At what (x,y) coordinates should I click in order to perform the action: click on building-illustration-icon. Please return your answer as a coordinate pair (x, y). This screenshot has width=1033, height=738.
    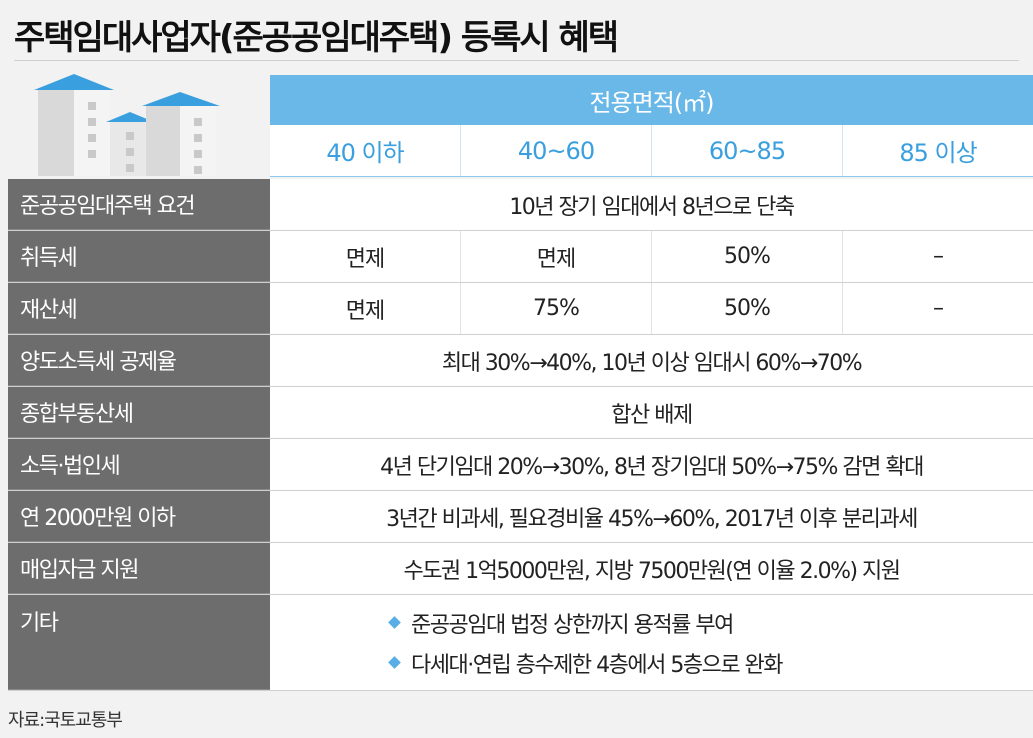
    Looking at the image, I should click on (127, 125).